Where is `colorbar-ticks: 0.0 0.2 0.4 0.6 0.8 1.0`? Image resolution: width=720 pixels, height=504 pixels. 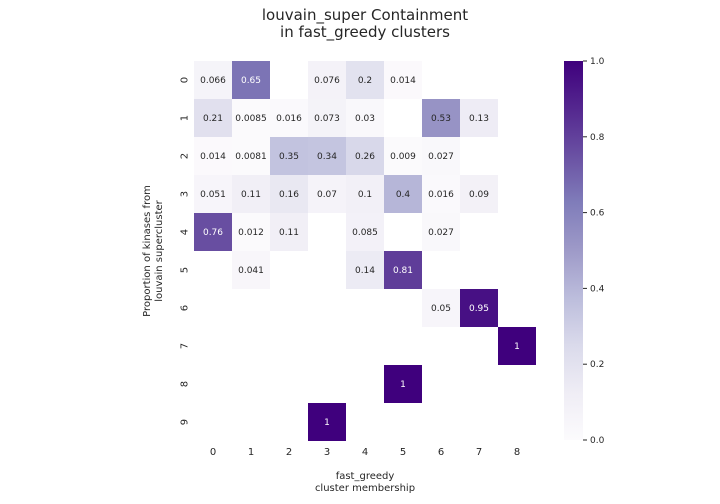
colorbar-ticks: 0.0 0.2 0.4 0.6 0.8 1.0 is located at coordinates (594, 251).